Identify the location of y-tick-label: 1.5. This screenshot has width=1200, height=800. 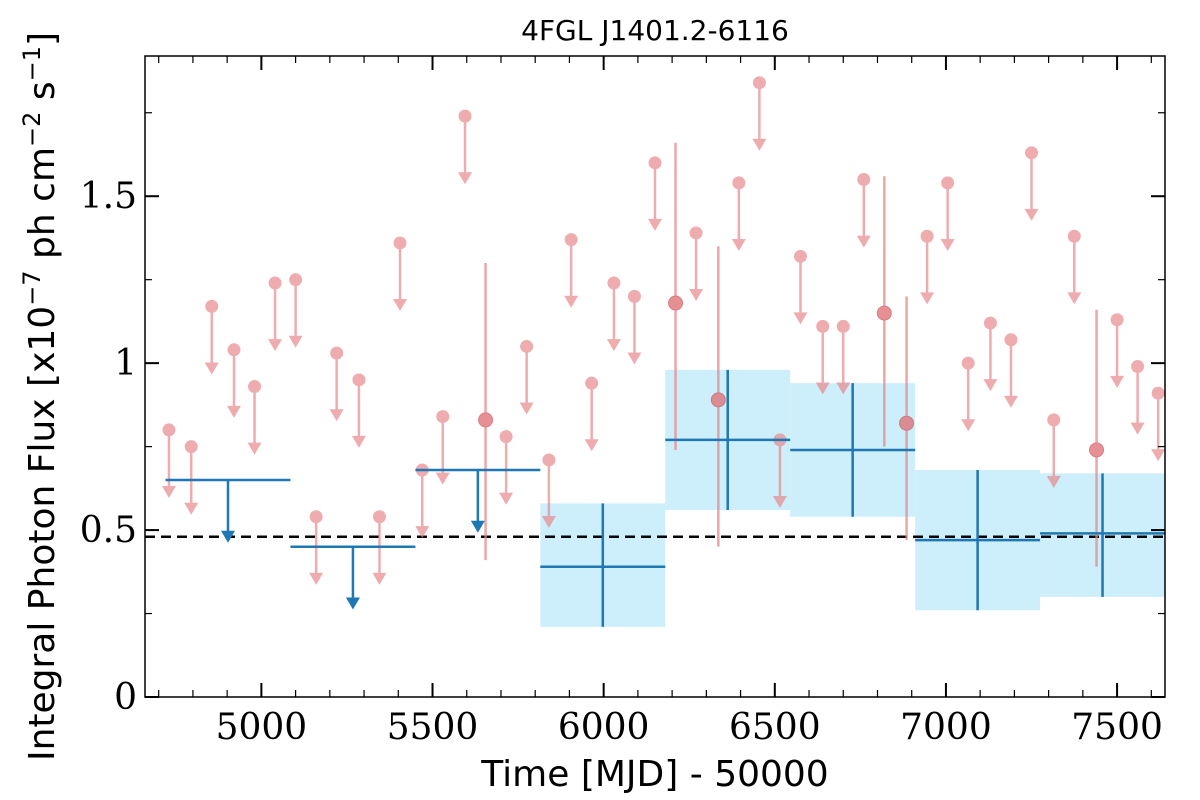
(108, 196).